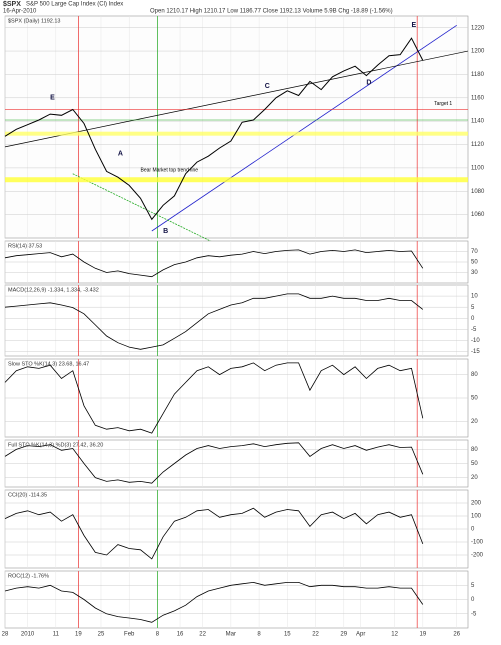 This screenshot has height=645, width=501. What do you see at coordinates (25, 246) in the screenshot?
I see `panel-title: RSI(14) 37.53` at bounding box center [25, 246].